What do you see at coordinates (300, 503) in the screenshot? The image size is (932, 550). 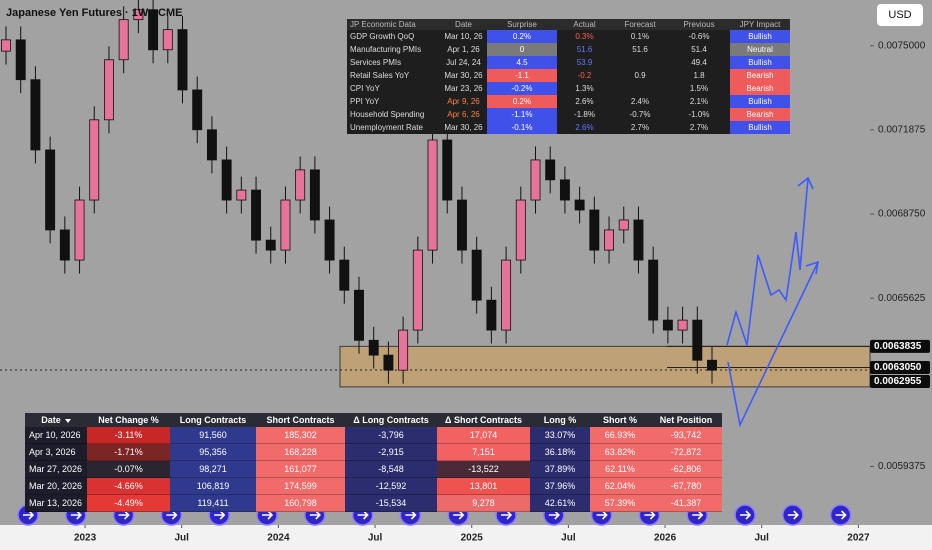 I see `table-cell: 160,798` at bounding box center [300, 503].